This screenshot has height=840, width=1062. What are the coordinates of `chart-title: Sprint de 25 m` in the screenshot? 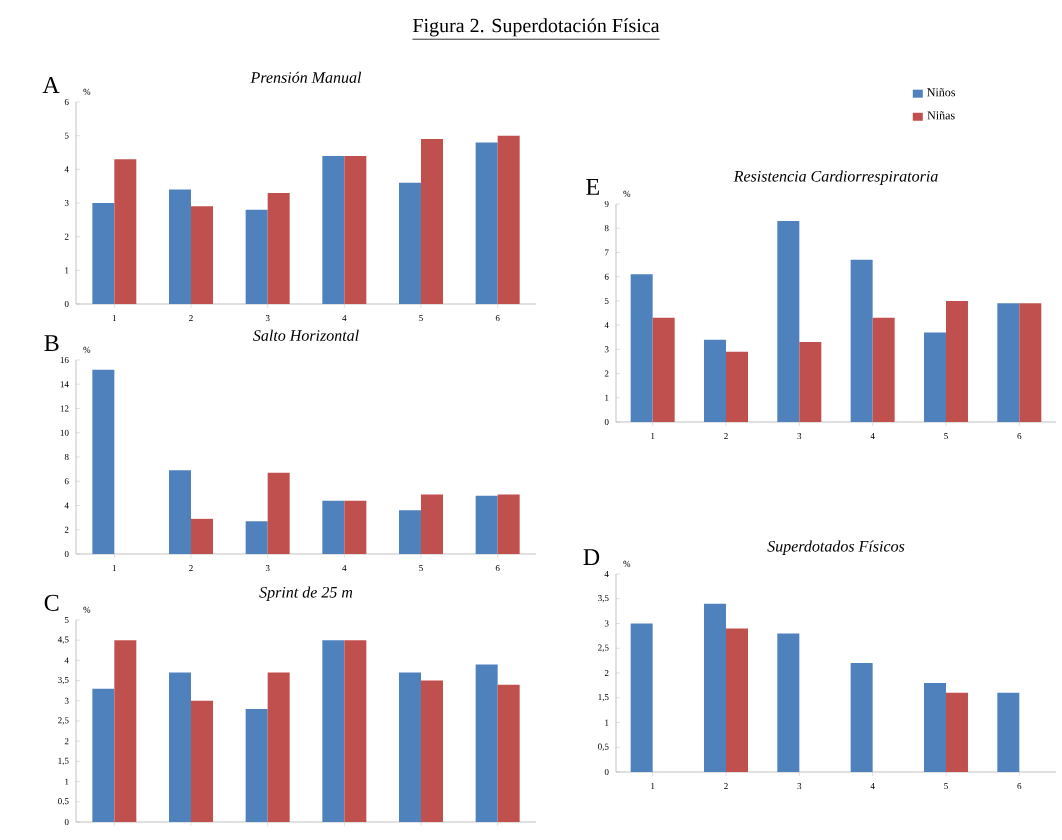 It's located at (306, 594).